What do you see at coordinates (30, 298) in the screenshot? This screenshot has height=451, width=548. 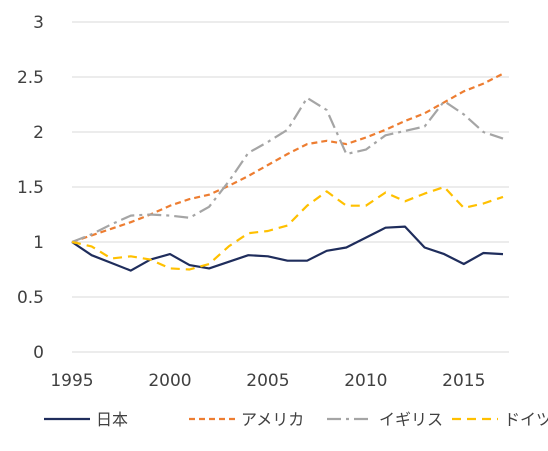 I see `y-tick-label: 0.5` at bounding box center [30, 298].